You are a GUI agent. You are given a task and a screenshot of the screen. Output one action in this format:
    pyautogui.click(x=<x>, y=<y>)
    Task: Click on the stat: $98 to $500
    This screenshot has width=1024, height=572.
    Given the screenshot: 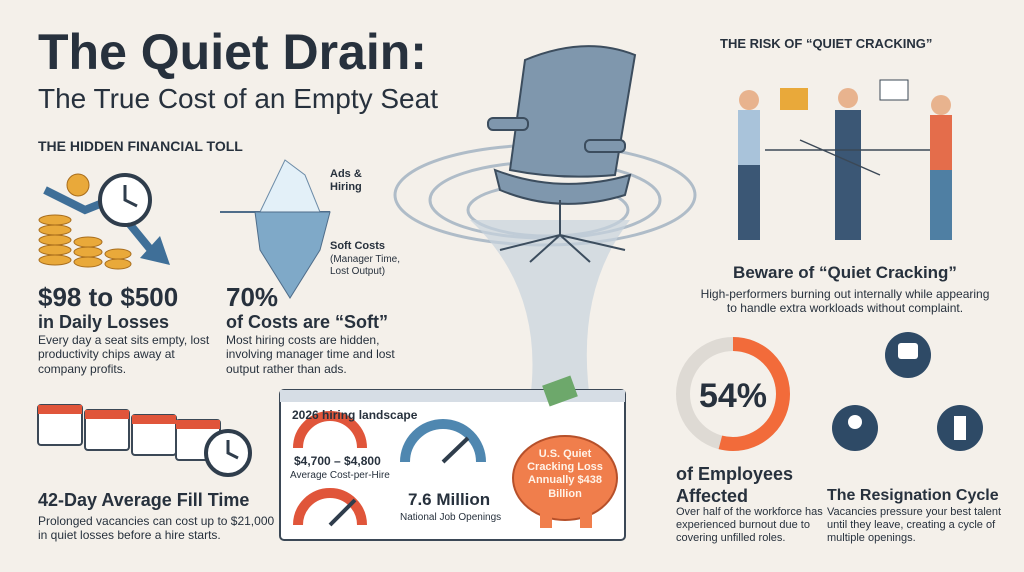 What is the action you would take?
    pyautogui.click(x=108, y=297)
    